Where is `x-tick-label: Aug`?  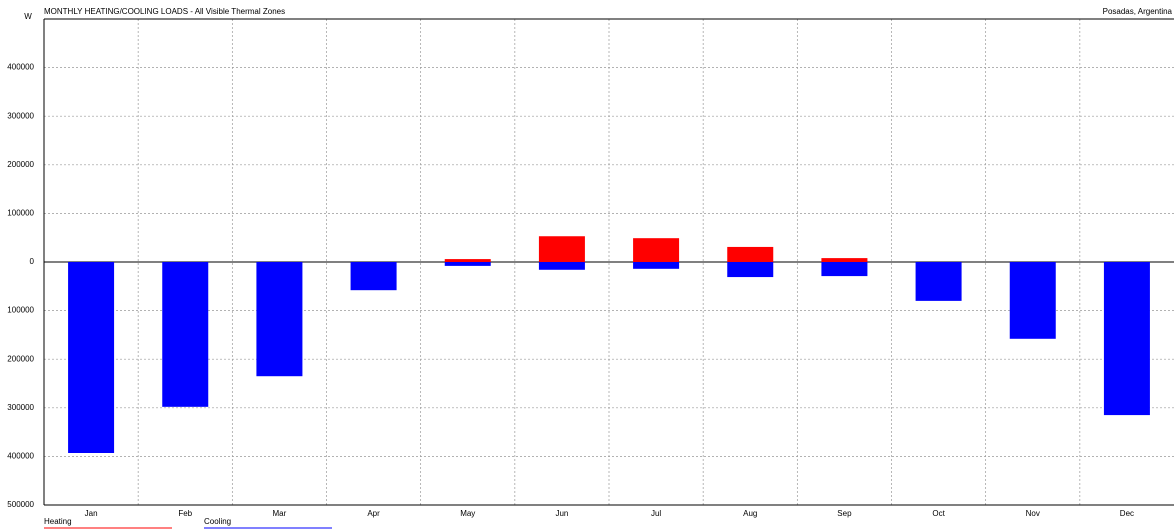
x-tick-label: Aug is located at coordinates (750, 513).